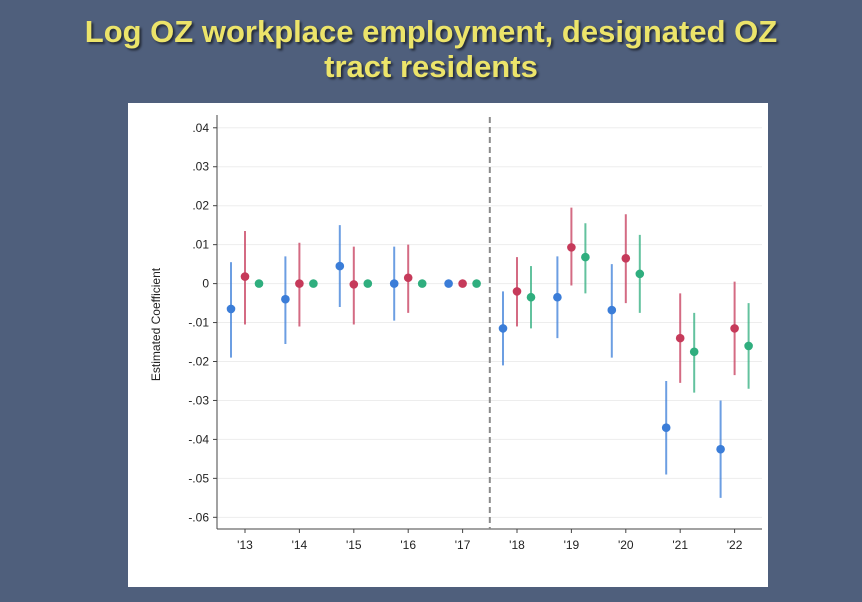  I want to click on slide-title-line-2: tract residents, so click(431, 66).